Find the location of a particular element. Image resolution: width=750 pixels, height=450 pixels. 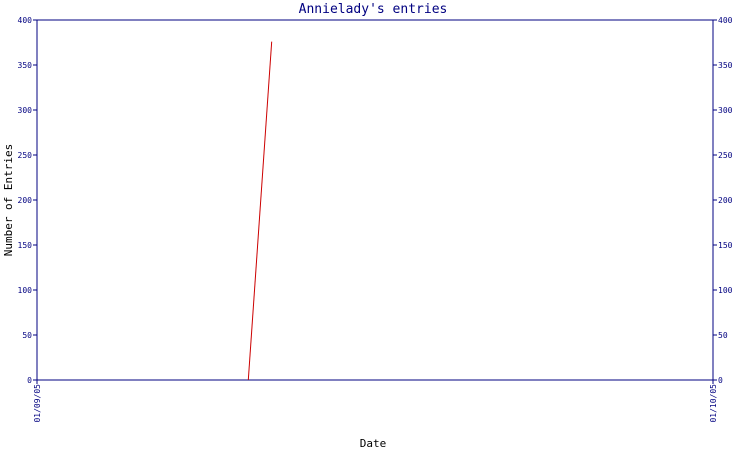

y-tick-label-right: 0 is located at coordinates (720, 380).